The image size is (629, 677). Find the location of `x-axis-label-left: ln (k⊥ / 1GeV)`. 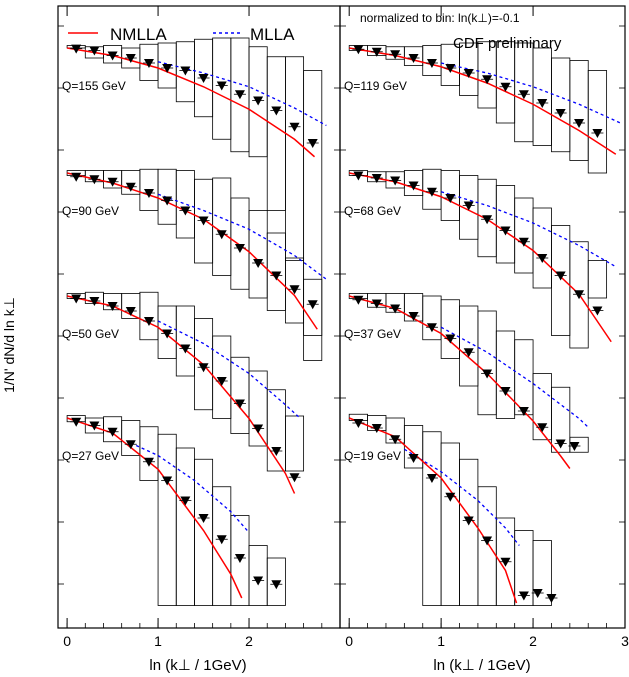

x-axis-label-left: ln (k⊥ / 1GeV) is located at coordinates (197, 665).